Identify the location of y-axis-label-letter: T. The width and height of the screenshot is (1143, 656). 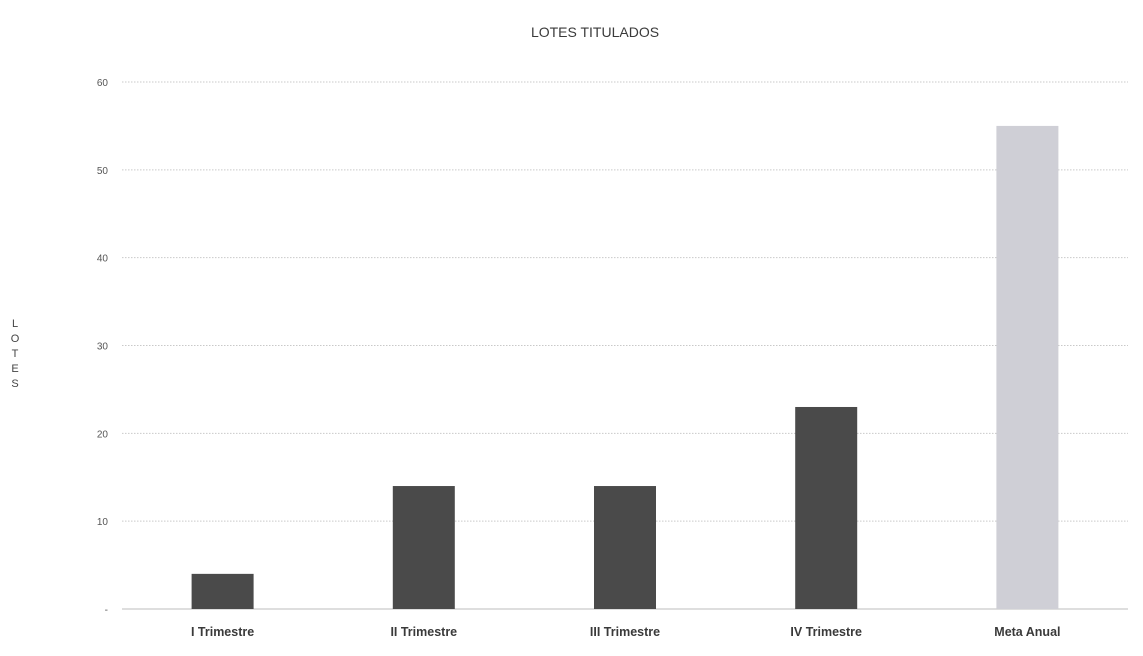
(15, 354).